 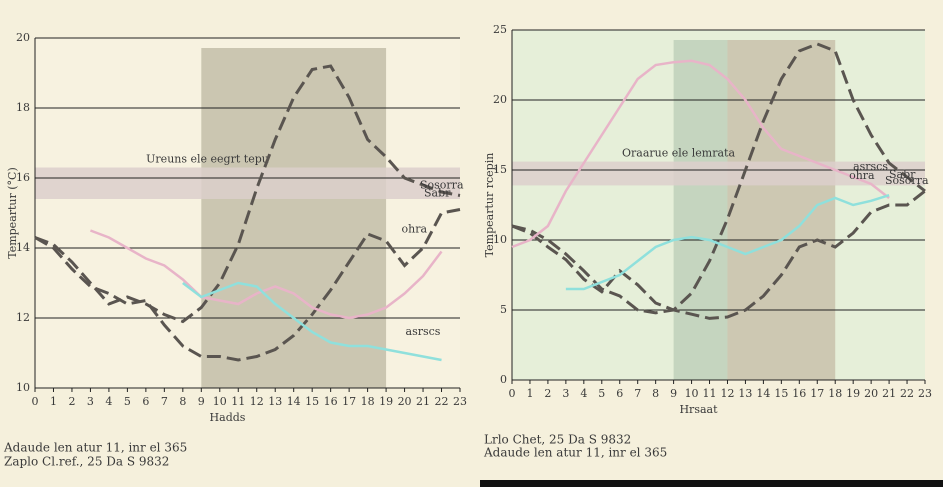 I want to click on note: Zaplo Cl.ref., 25 Da S 9832, so click(x=86, y=462).